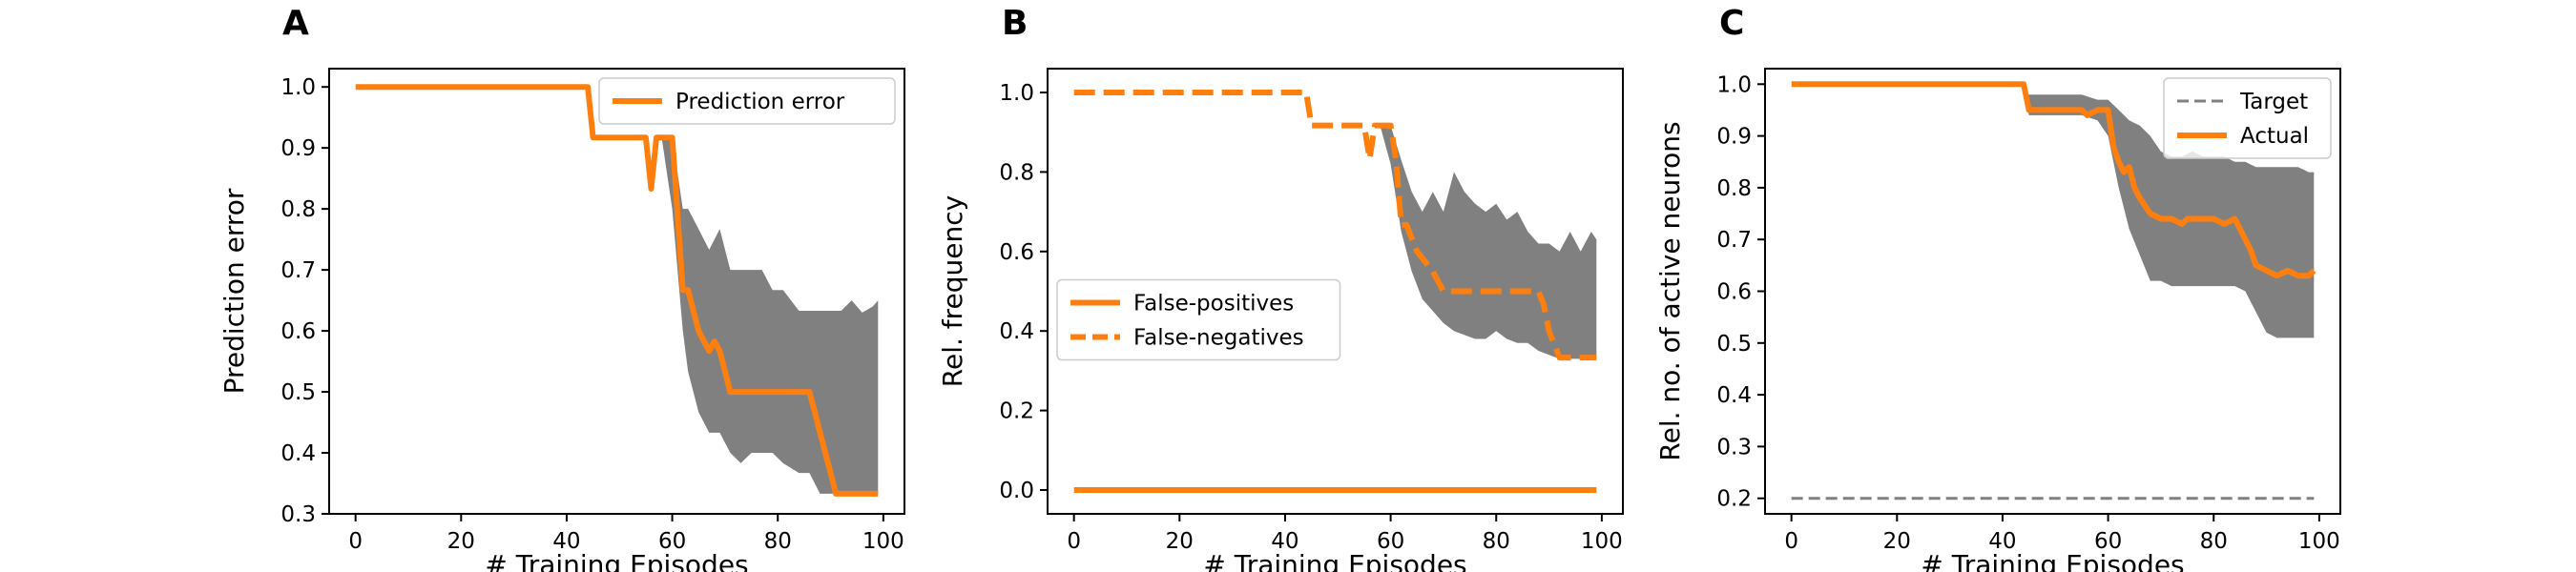 This screenshot has height=572, width=2576. I want to click on legend-label: Actual, so click(2274, 136).